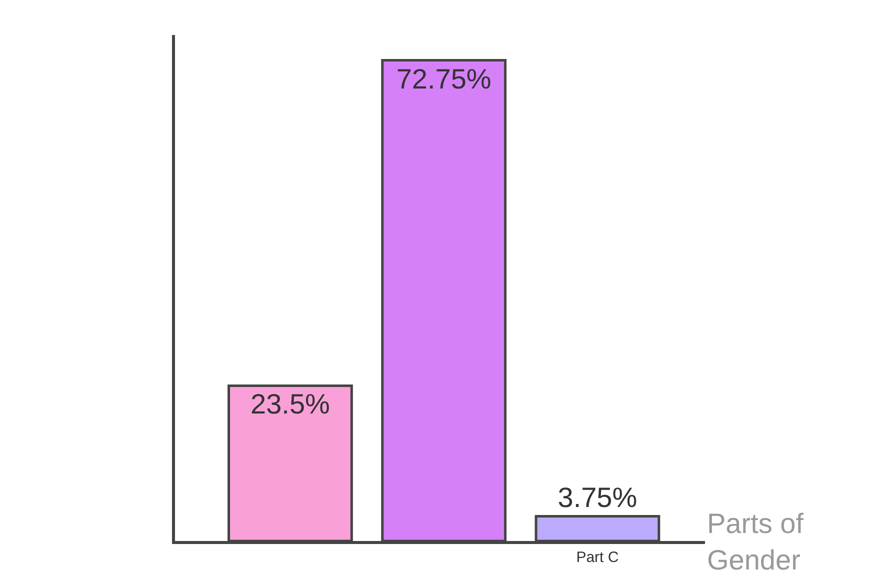 The image size is (875, 578). What do you see at coordinates (755, 542) in the screenshot?
I see `x-axis-title: Parts of Gender` at bounding box center [755, 542].